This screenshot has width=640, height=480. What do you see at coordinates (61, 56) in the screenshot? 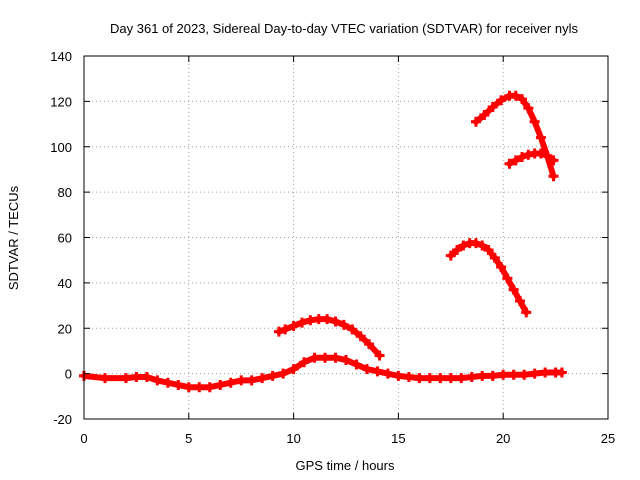
I see `y-tick-label: 140` at bounding box center [61, 56].